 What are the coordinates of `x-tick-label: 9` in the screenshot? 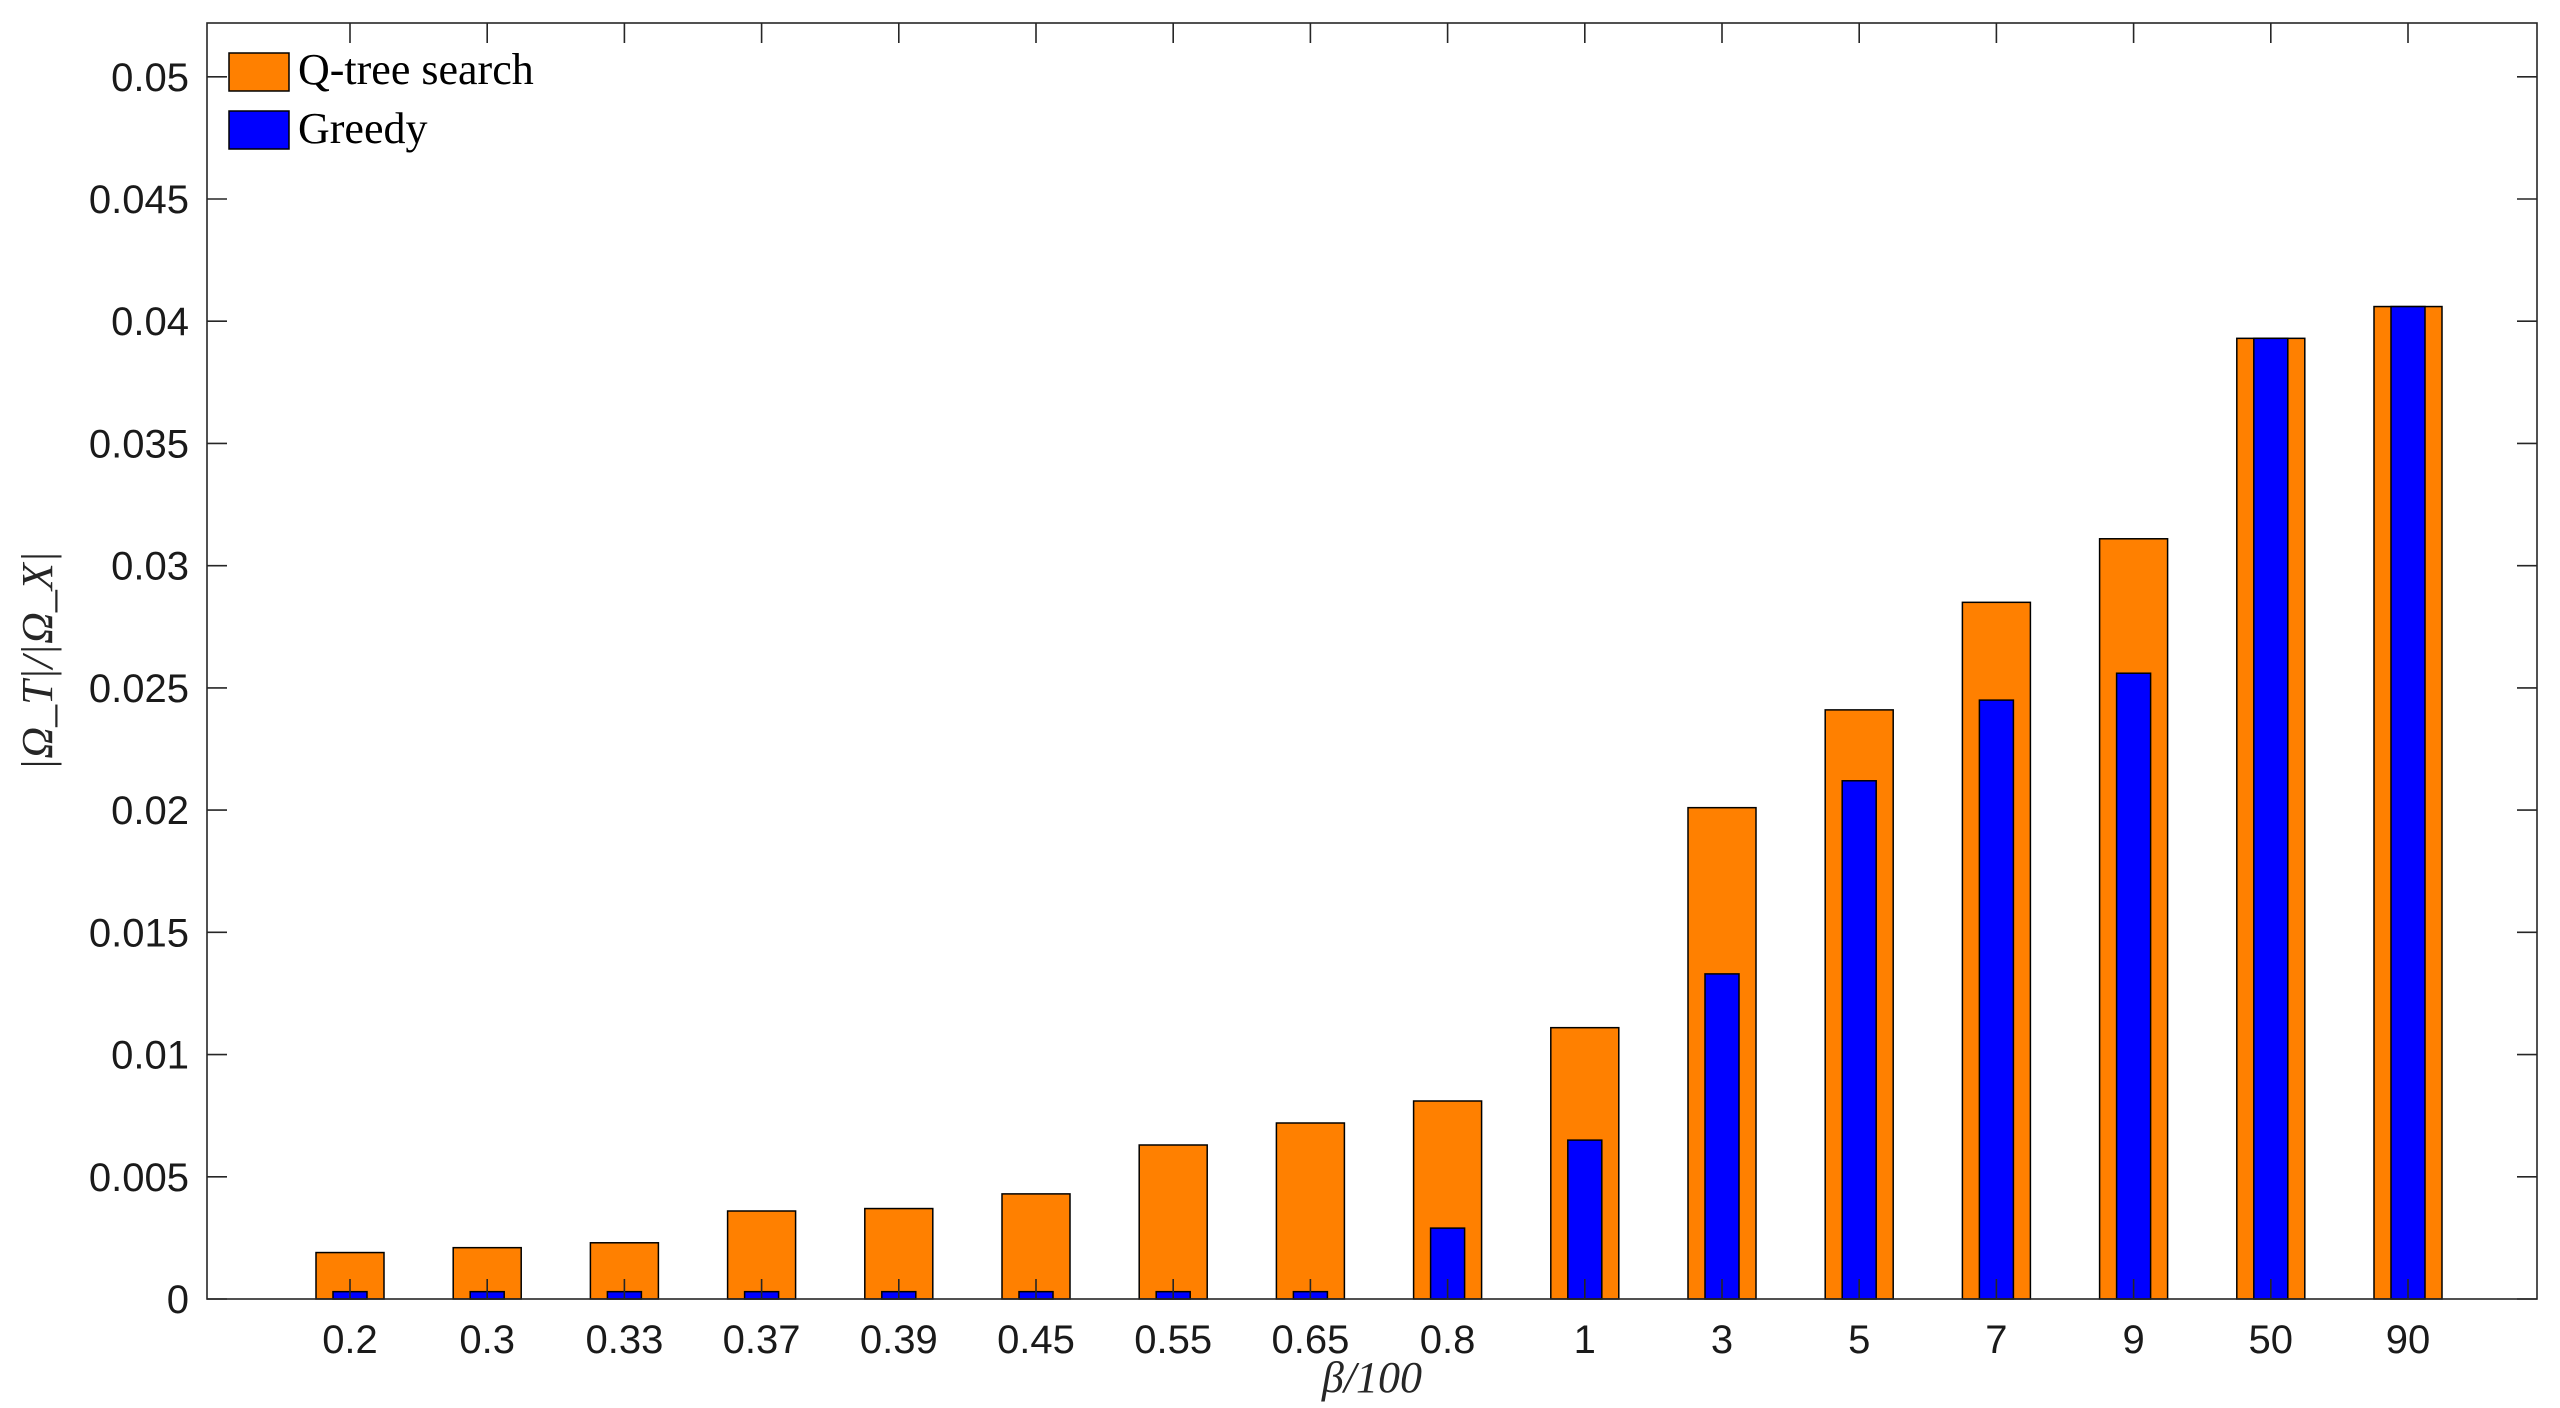 It's located at (2133, 1340).